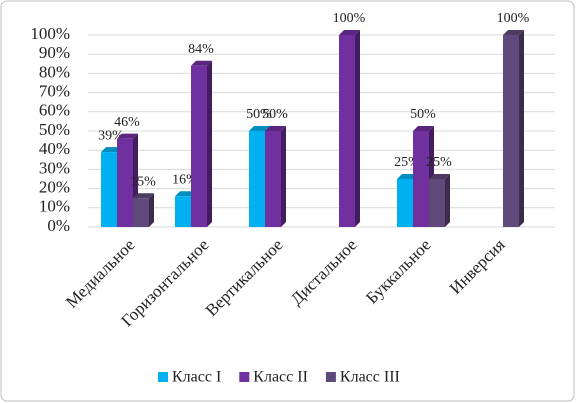 The width and height of the screenshot is (576, 403). I want to click on data-label: 46%, so click(127, 122).